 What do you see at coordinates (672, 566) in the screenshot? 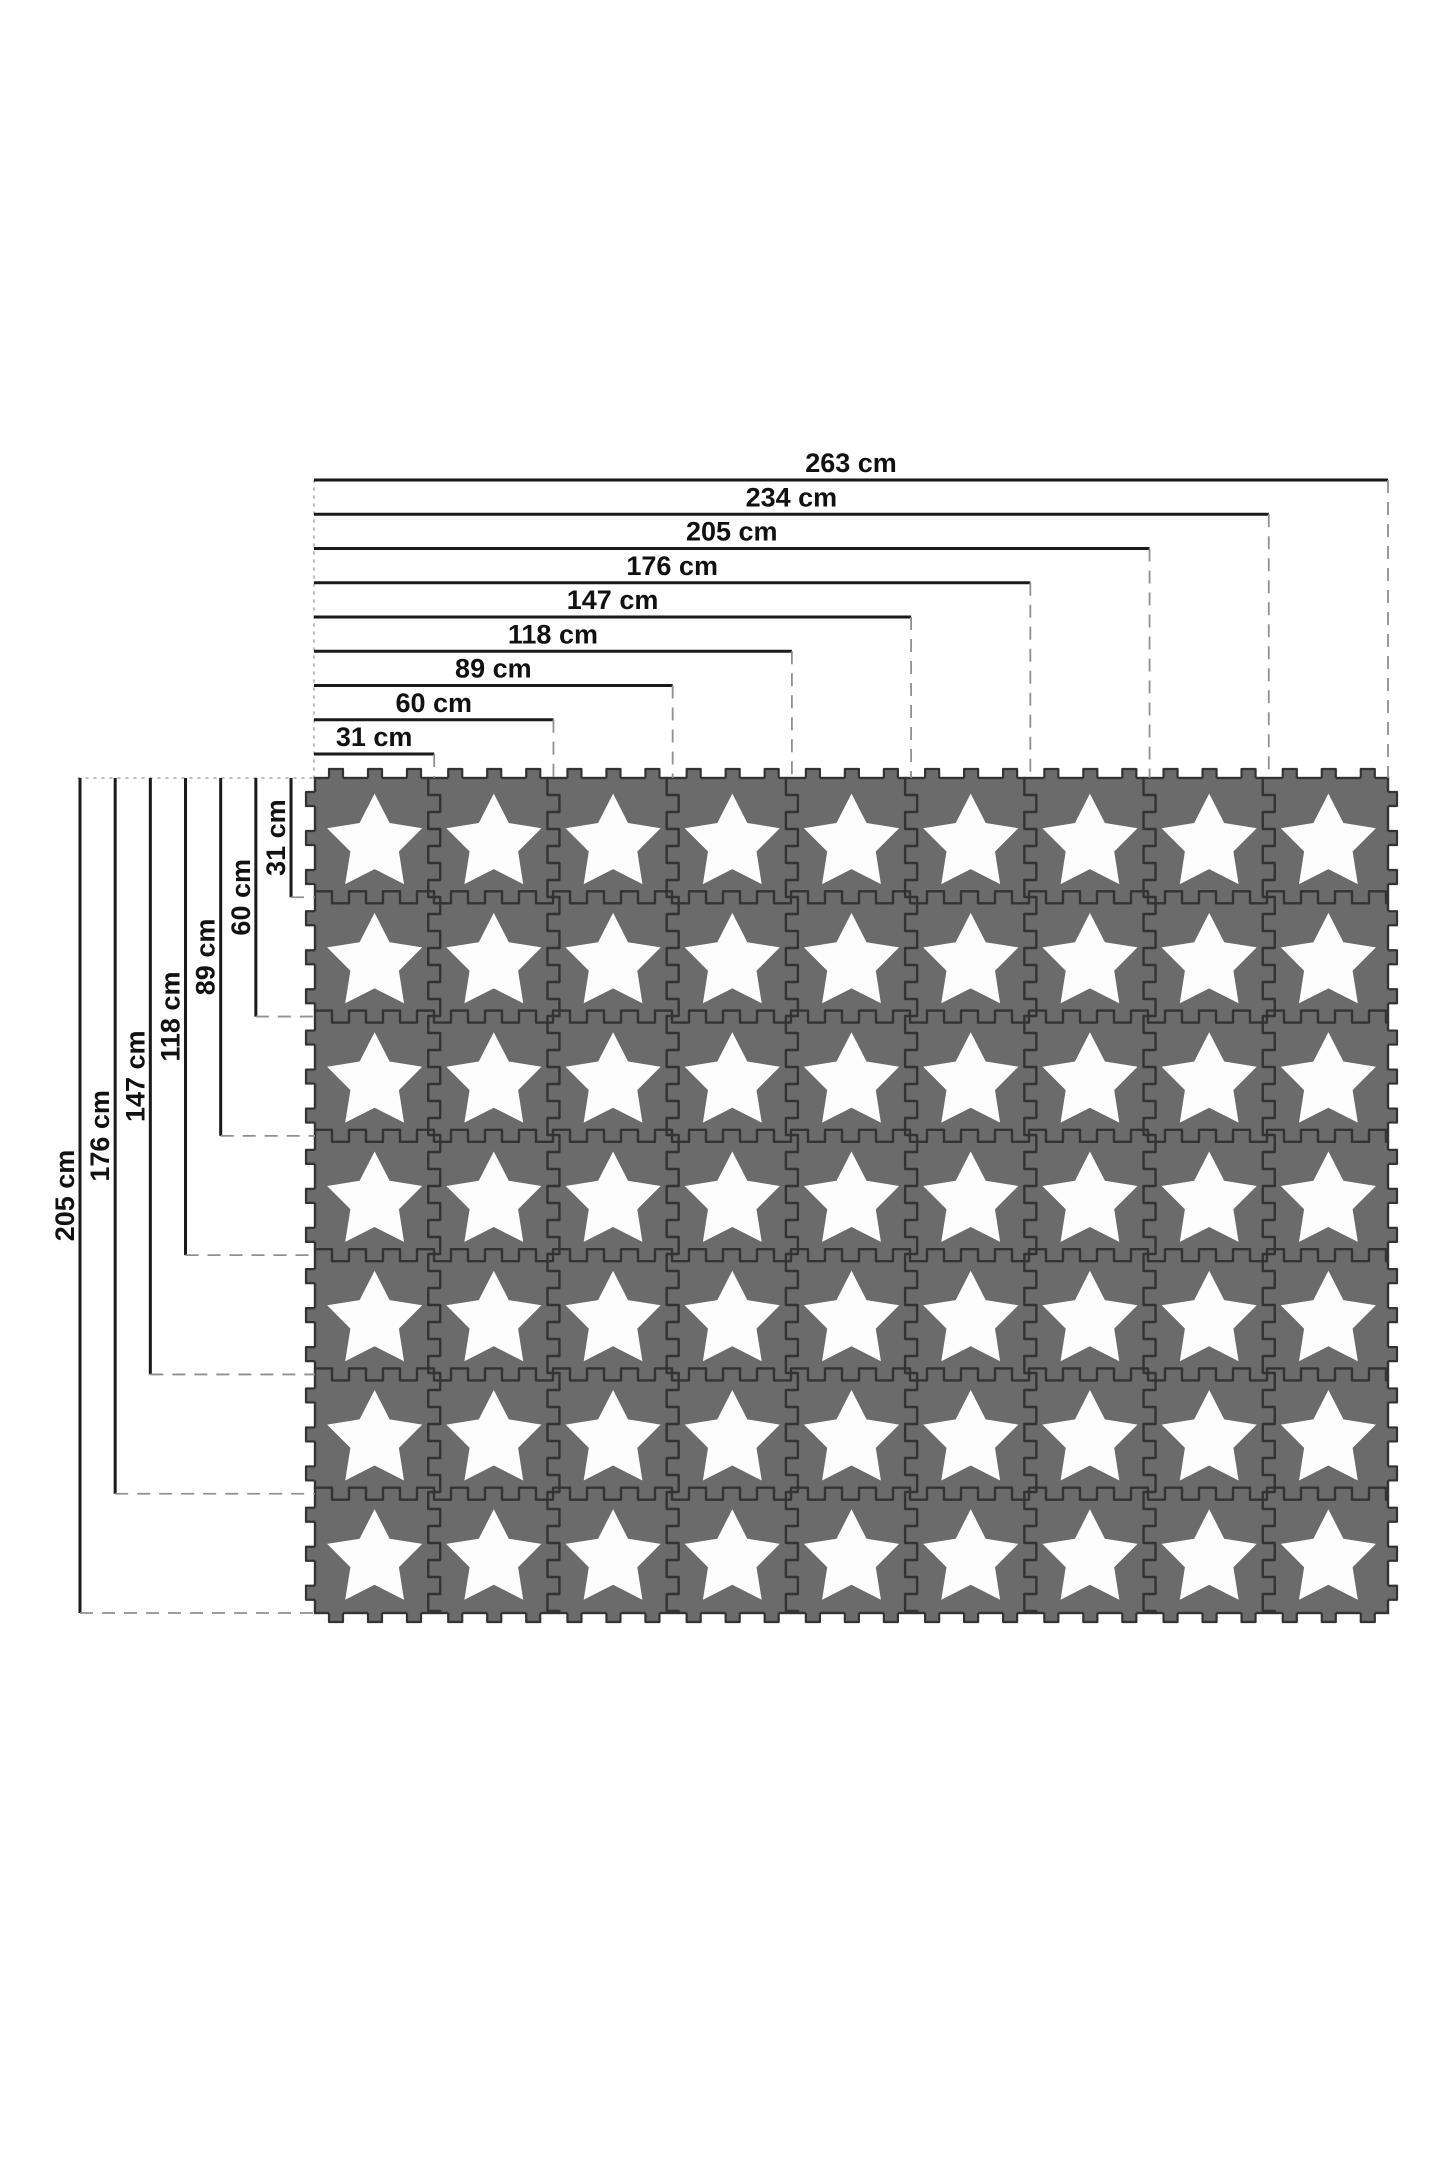
I see `top-dimension-label: 176 cm` at bounding box center [672, 566].